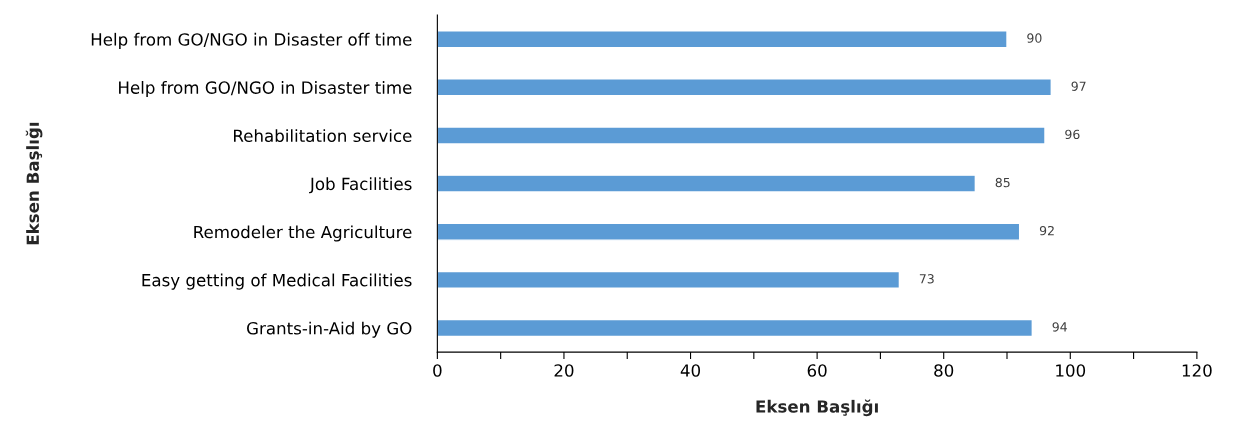  What do you see at coordinates (329, 329) in the screenshot?
I see `y-tick-label: Grants-in-Aid by GO` at bounding box center [329, 329].